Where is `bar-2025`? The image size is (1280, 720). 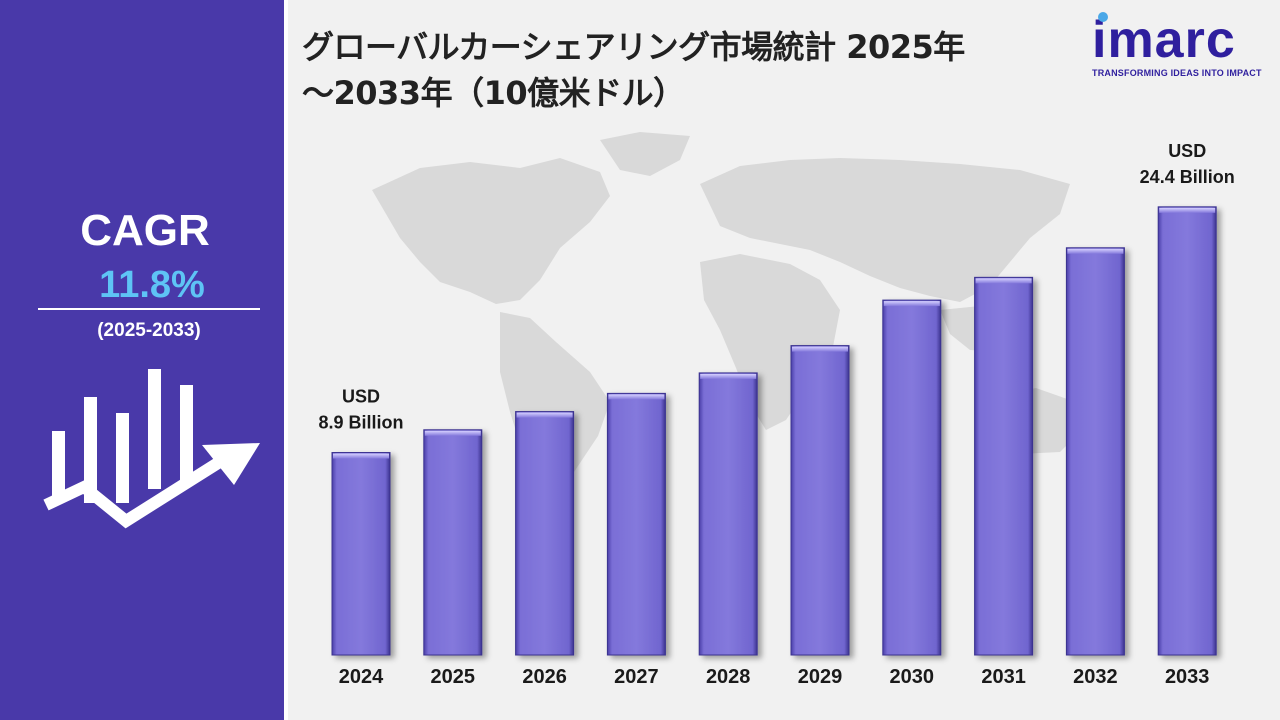 bar-2025 is located at coordinates (453, 542).